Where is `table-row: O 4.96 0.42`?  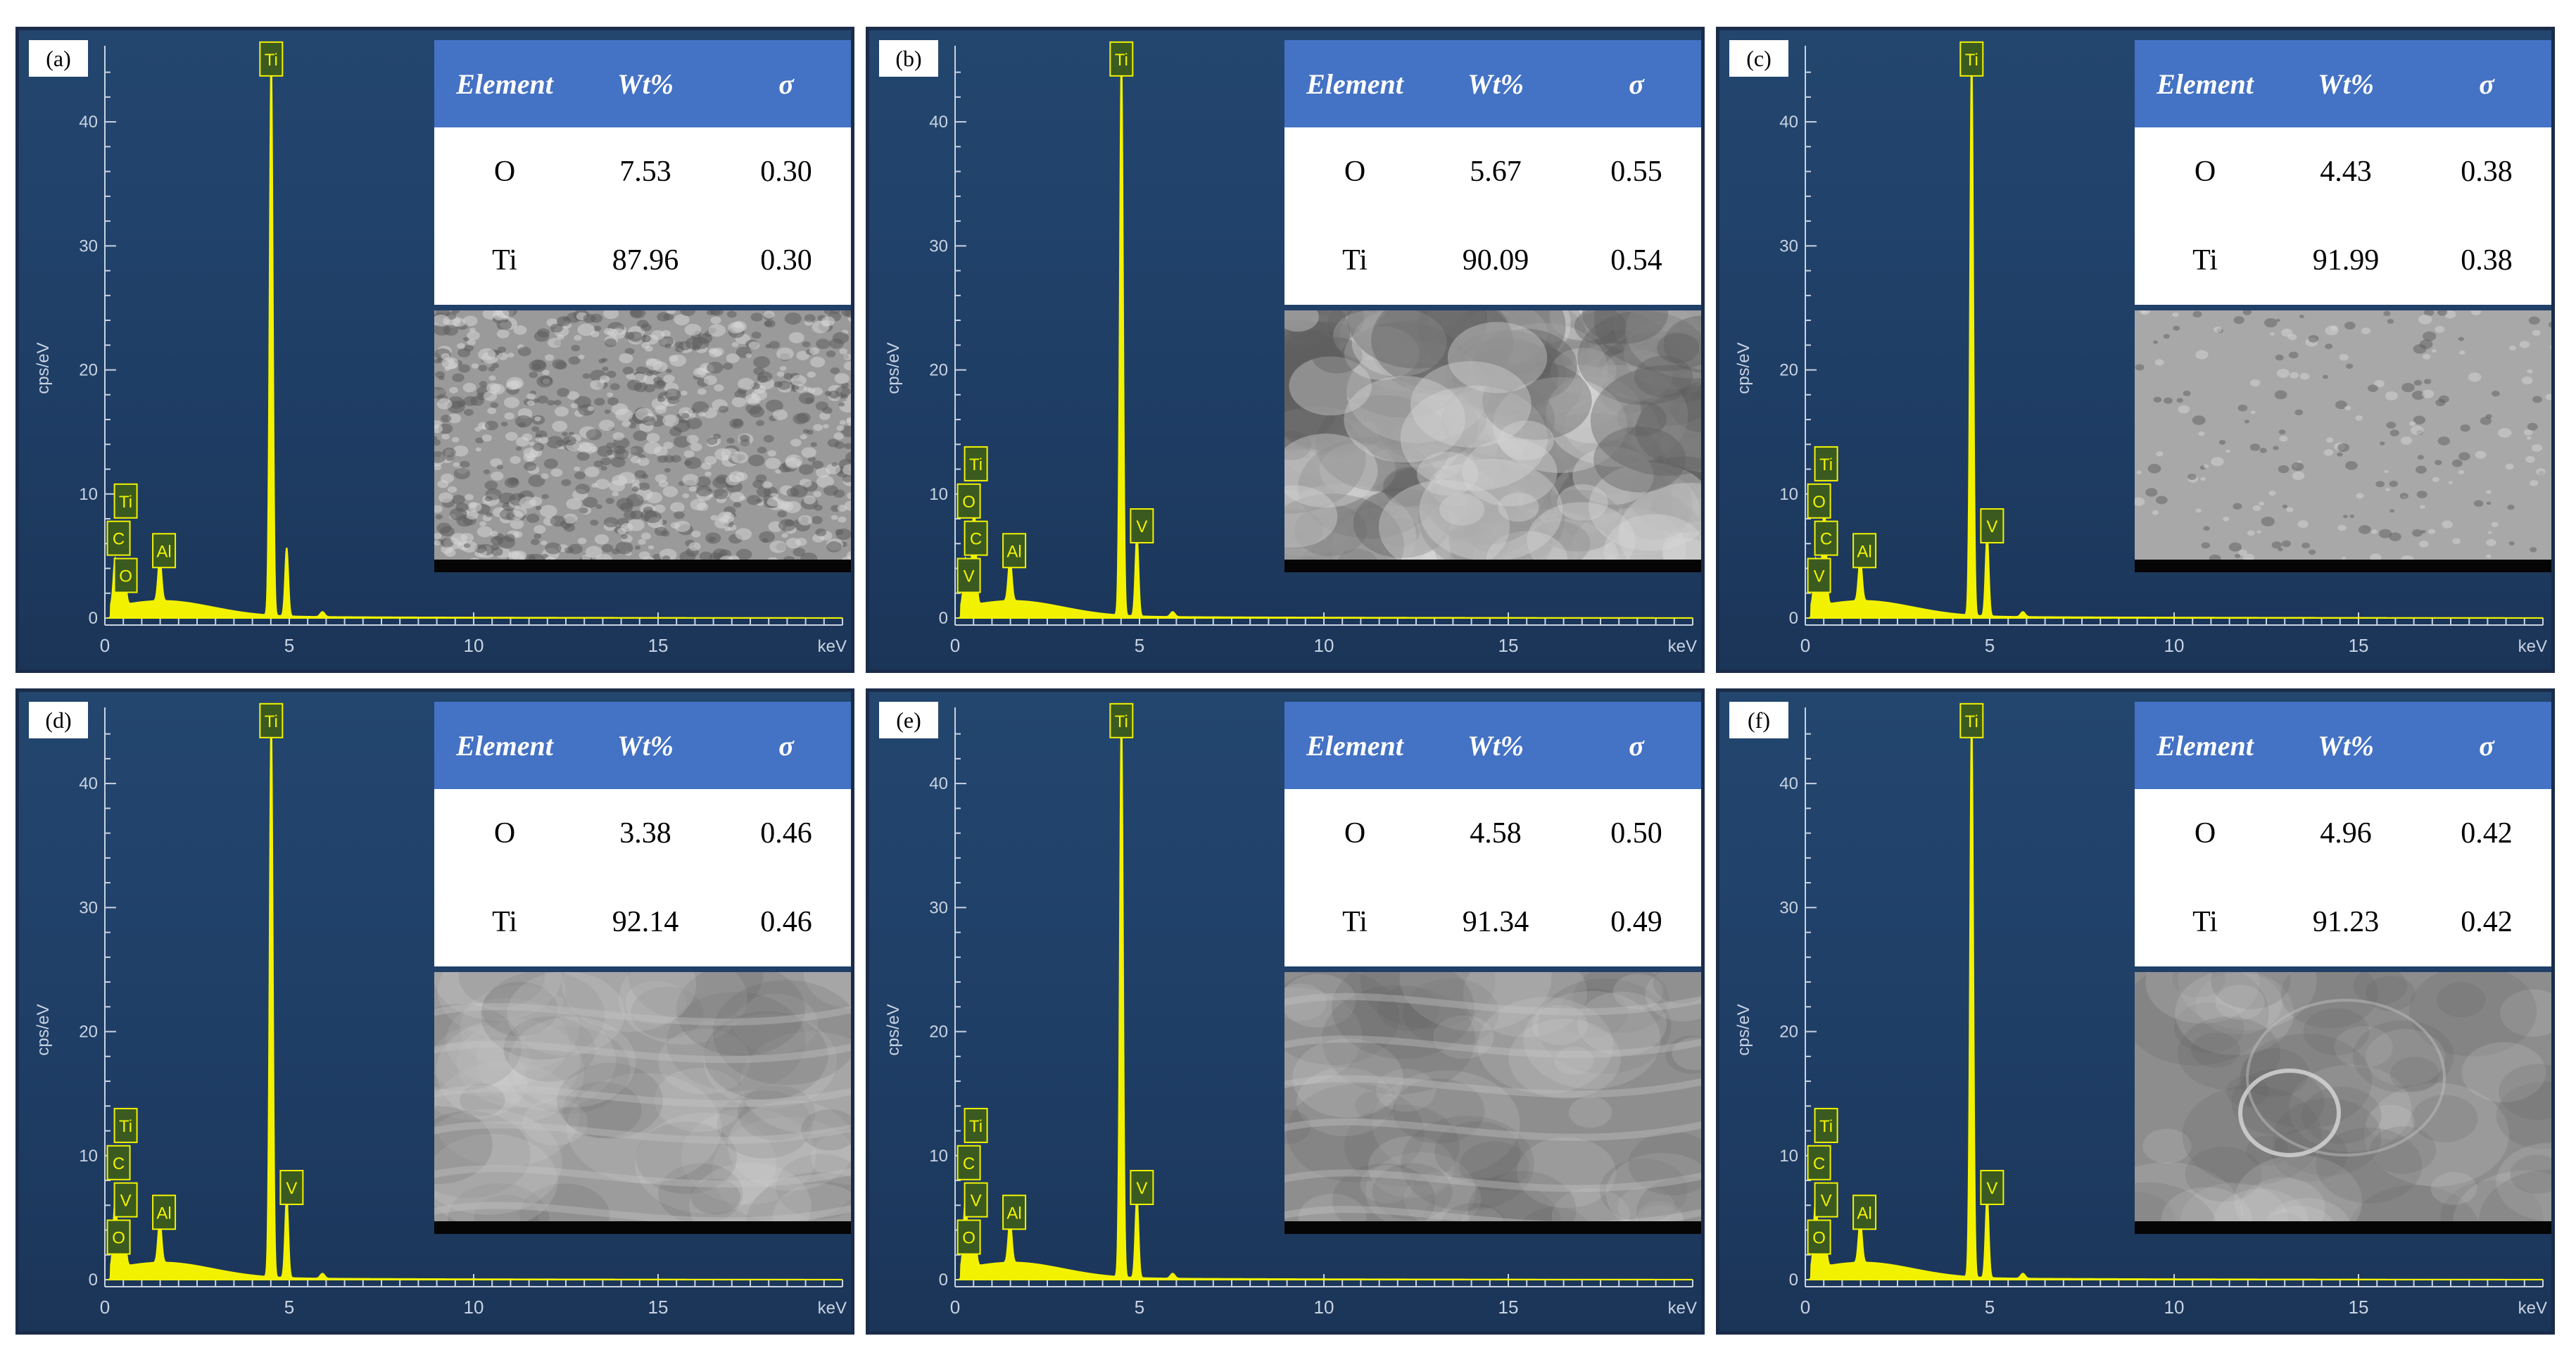
table-row: O 4.96 0.42 is located at coordinates (2343, 834).